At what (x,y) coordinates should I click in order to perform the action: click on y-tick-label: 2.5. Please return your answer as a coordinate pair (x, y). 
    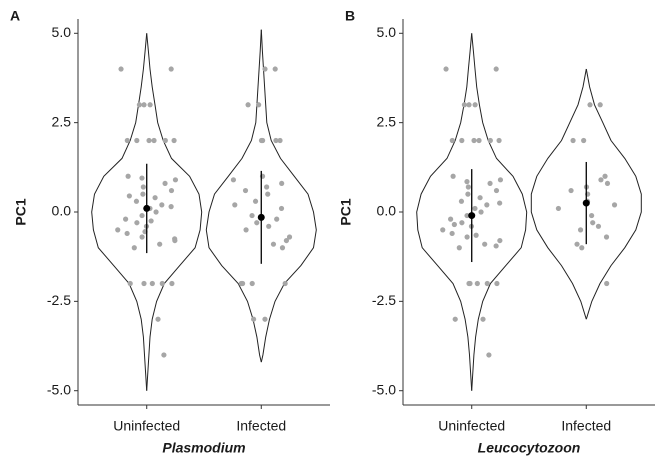
    Looking at the image, I should click on (387, 121).